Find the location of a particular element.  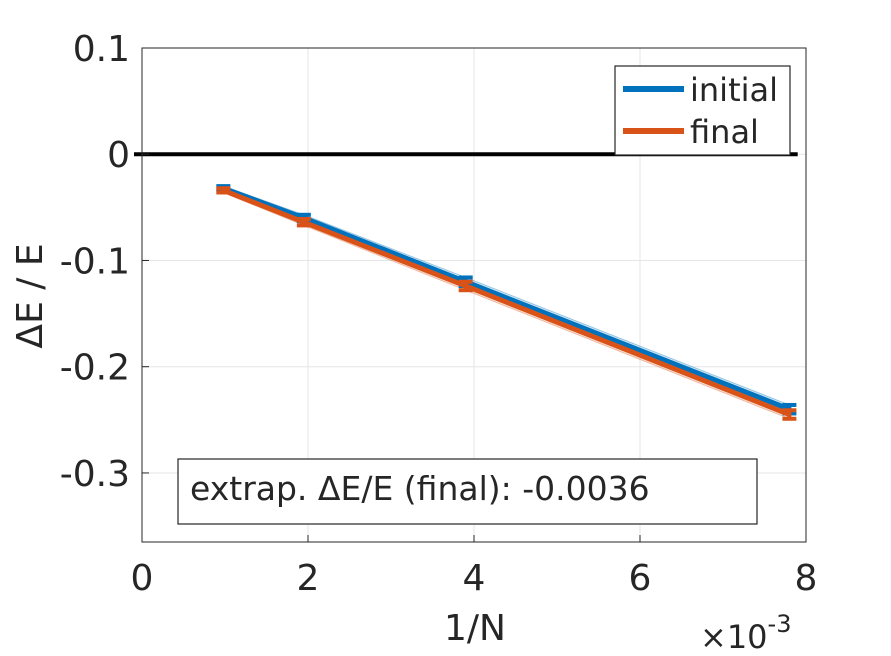

y-tick-label-2: -0.1 is located at coordinates (95, 261).